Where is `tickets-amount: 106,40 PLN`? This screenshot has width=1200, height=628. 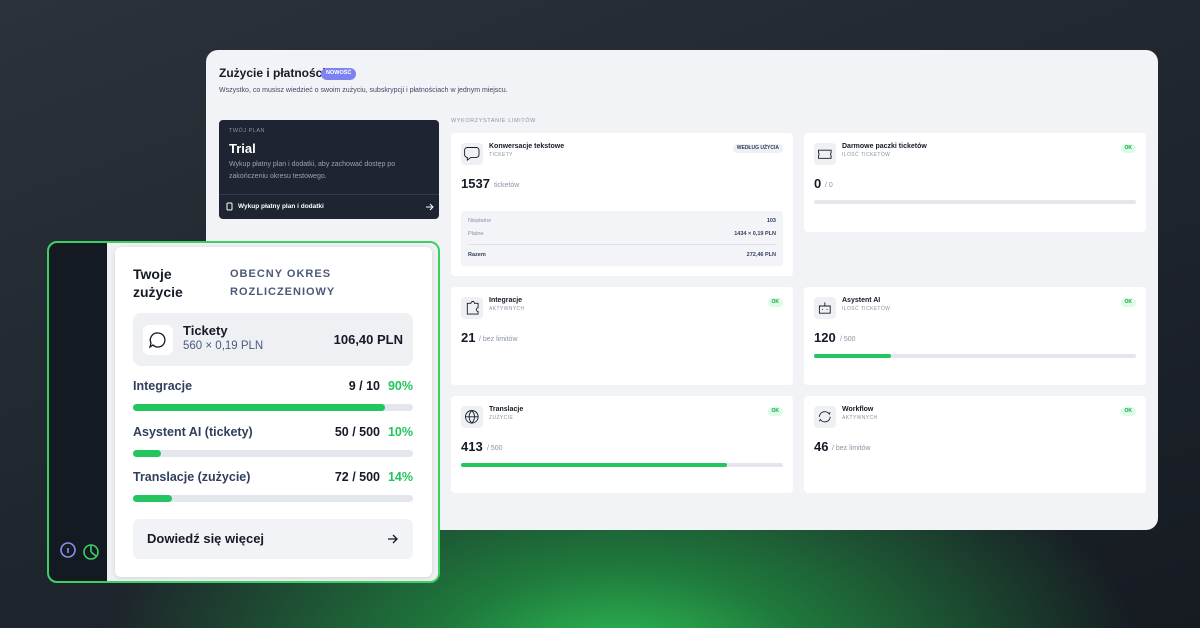
tickets-amount: 106,40 PLN is located at coordinates (368, 339).